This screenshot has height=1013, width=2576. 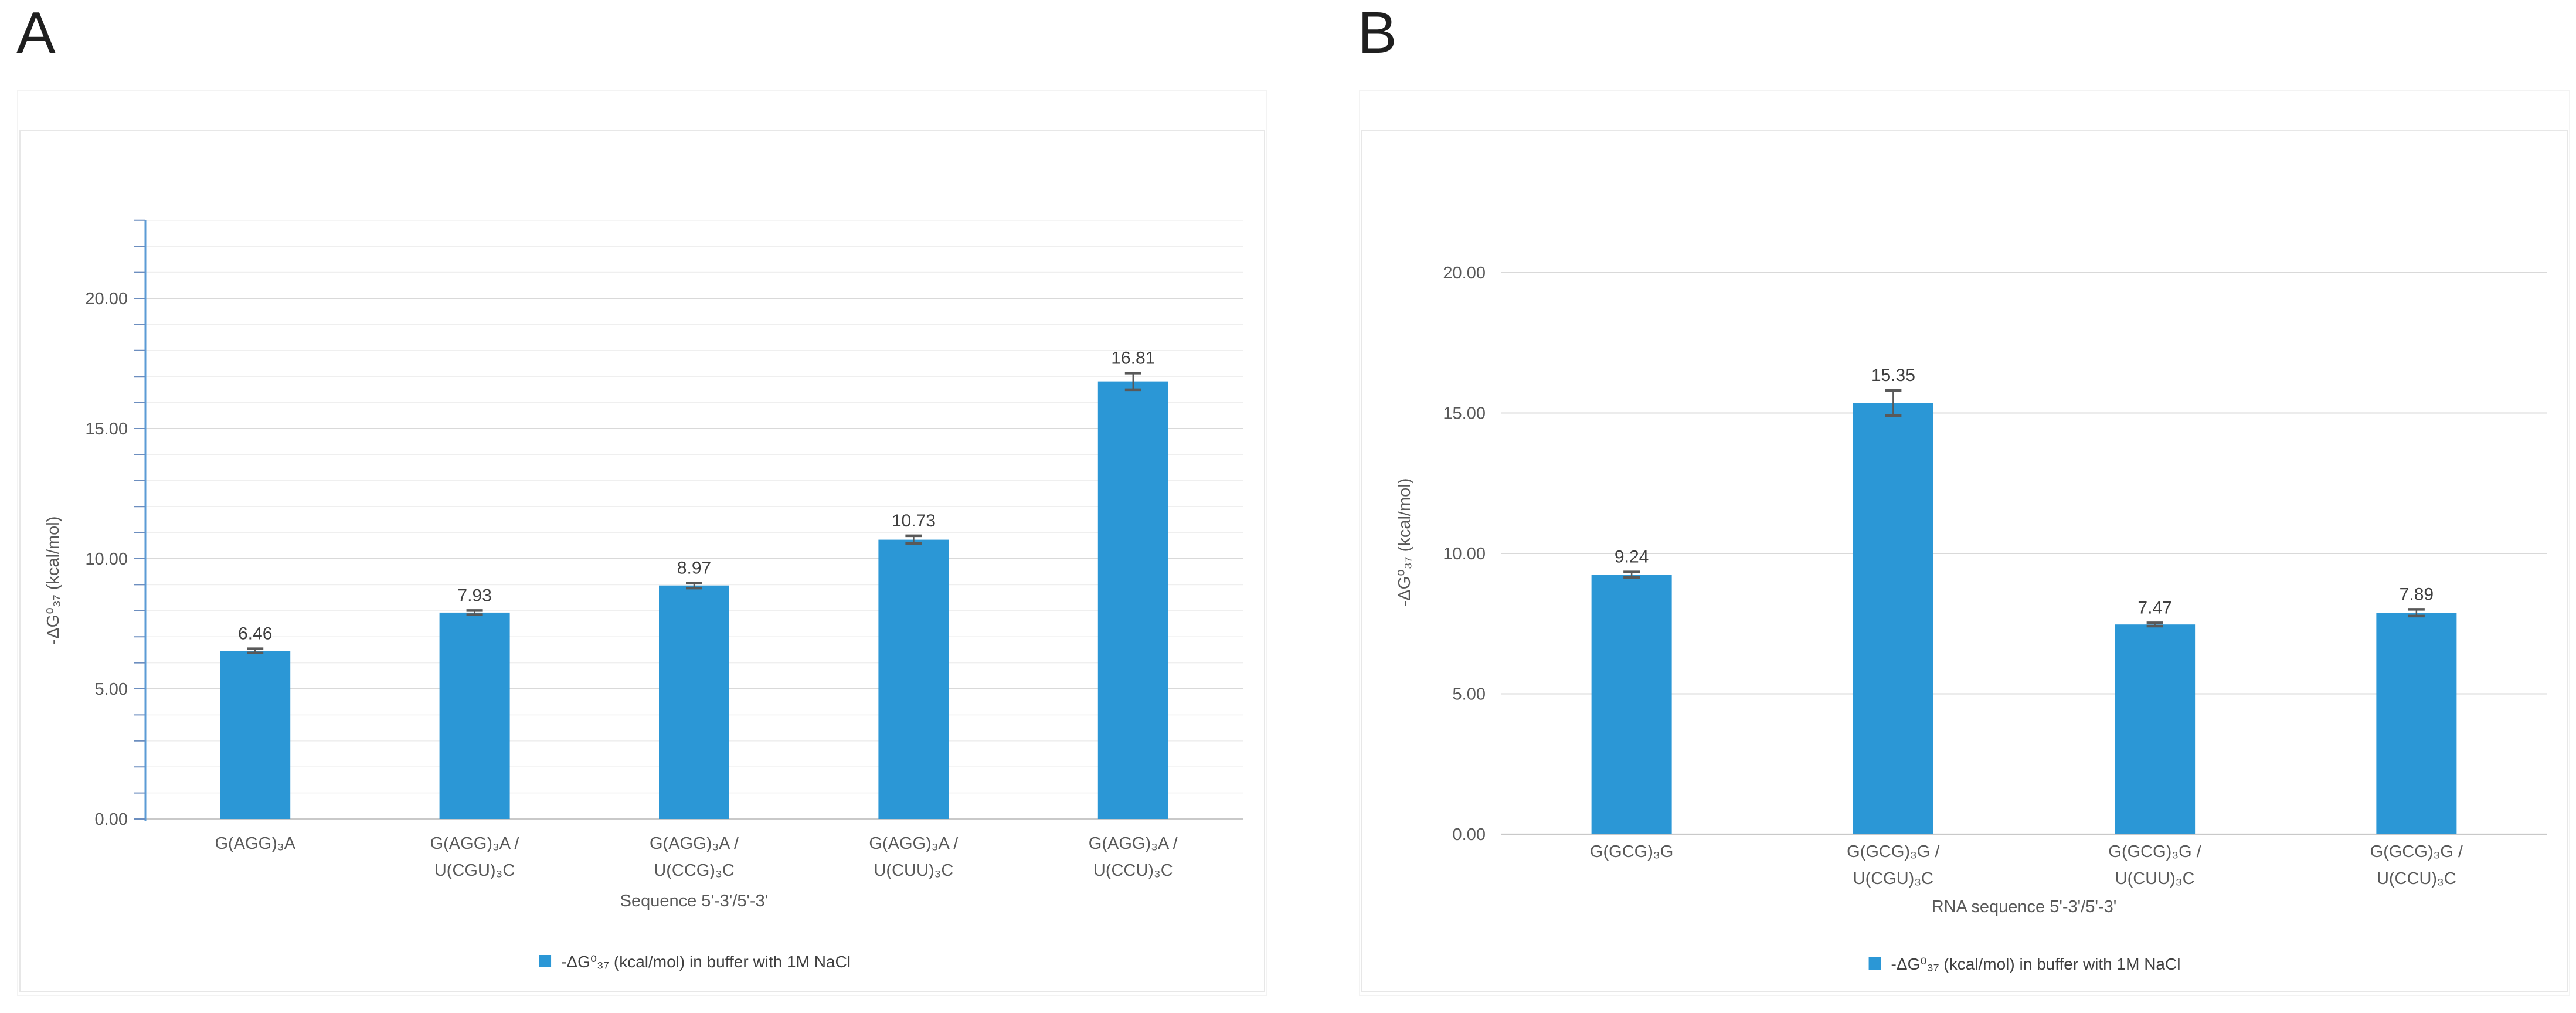 I want to click on panel-letter-a: A, so click(x=36, y=33).